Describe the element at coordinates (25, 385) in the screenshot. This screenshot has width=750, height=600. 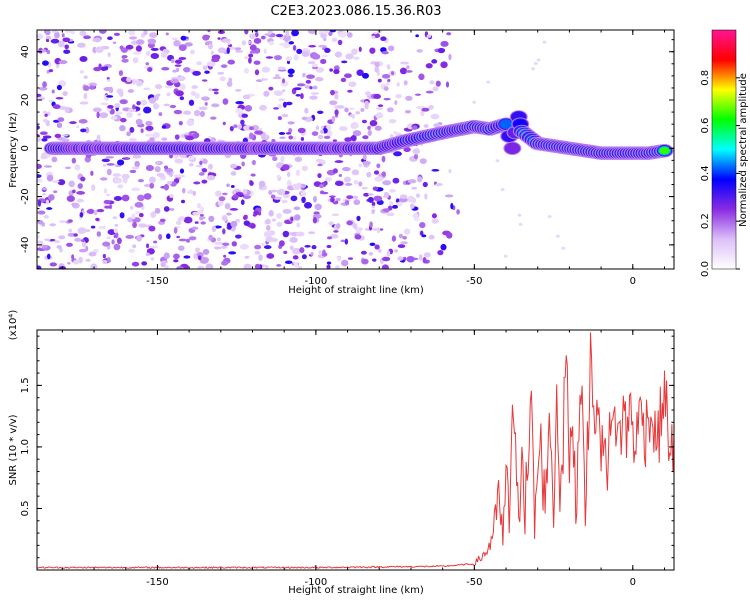
I see `snr-y-tick-label: 1.5` at that location.